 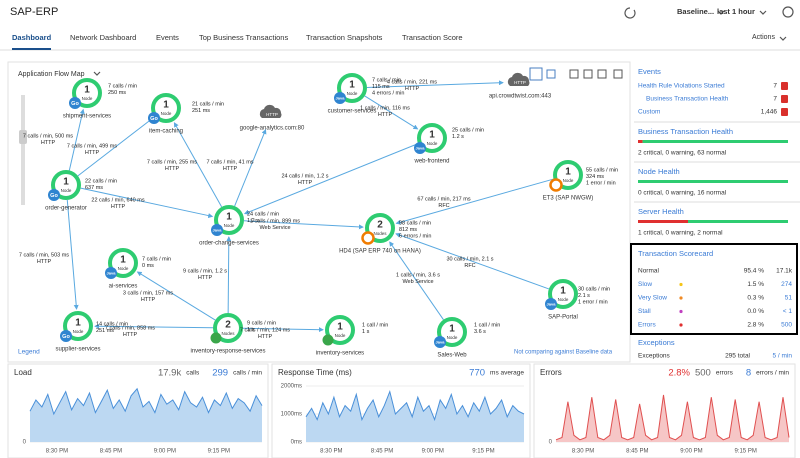 What do you see at coordinates (228, 333) in the screenshot?
I see `node-unit: Nodes` at bounding box center [228, 333].